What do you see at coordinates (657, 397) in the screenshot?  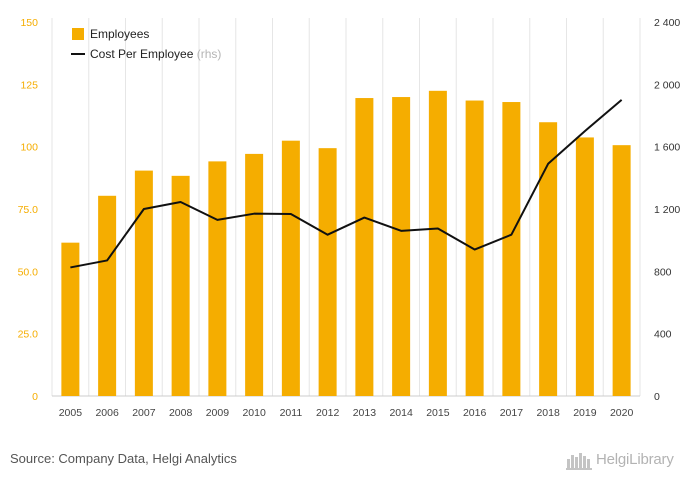 I see `right-axis-tick-label: 0` at bounding box center [657, 397].